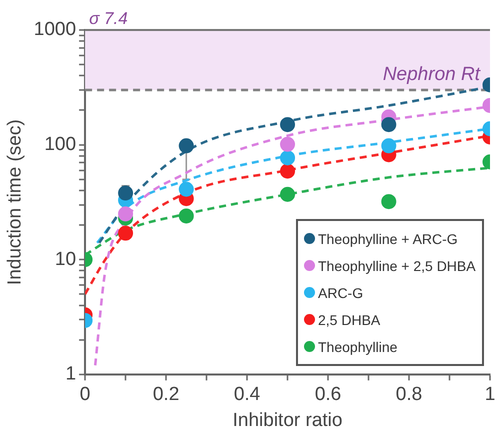 This screenshot has width=500, height=432. Describe the element at coordinates (349, 320) in the screenshot. I see `legend-label: 2,5 DHBA` at that location.